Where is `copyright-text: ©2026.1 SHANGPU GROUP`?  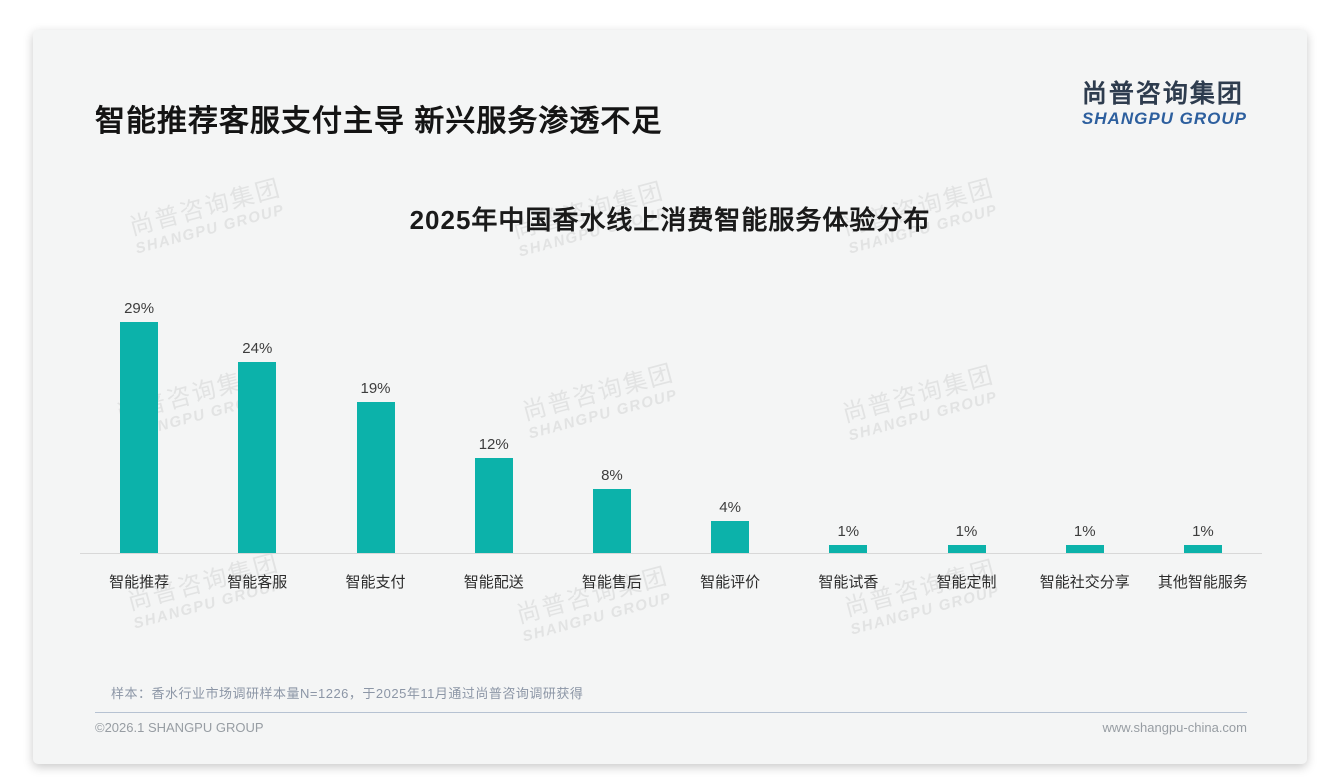
copyright-text: ©2026.1 SHANGPU GROUP is located at coordinates (179, 727).